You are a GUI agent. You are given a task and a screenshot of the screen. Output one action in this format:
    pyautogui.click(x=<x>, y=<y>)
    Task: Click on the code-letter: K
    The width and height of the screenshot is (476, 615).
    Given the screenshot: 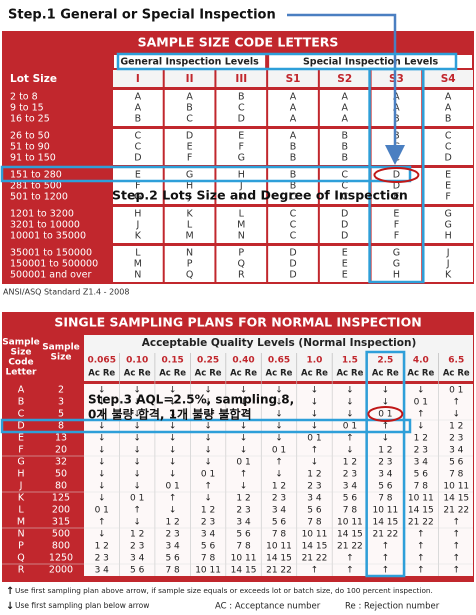 What is the action you would take?
    pyautogui.click(x=189, y=214)
    